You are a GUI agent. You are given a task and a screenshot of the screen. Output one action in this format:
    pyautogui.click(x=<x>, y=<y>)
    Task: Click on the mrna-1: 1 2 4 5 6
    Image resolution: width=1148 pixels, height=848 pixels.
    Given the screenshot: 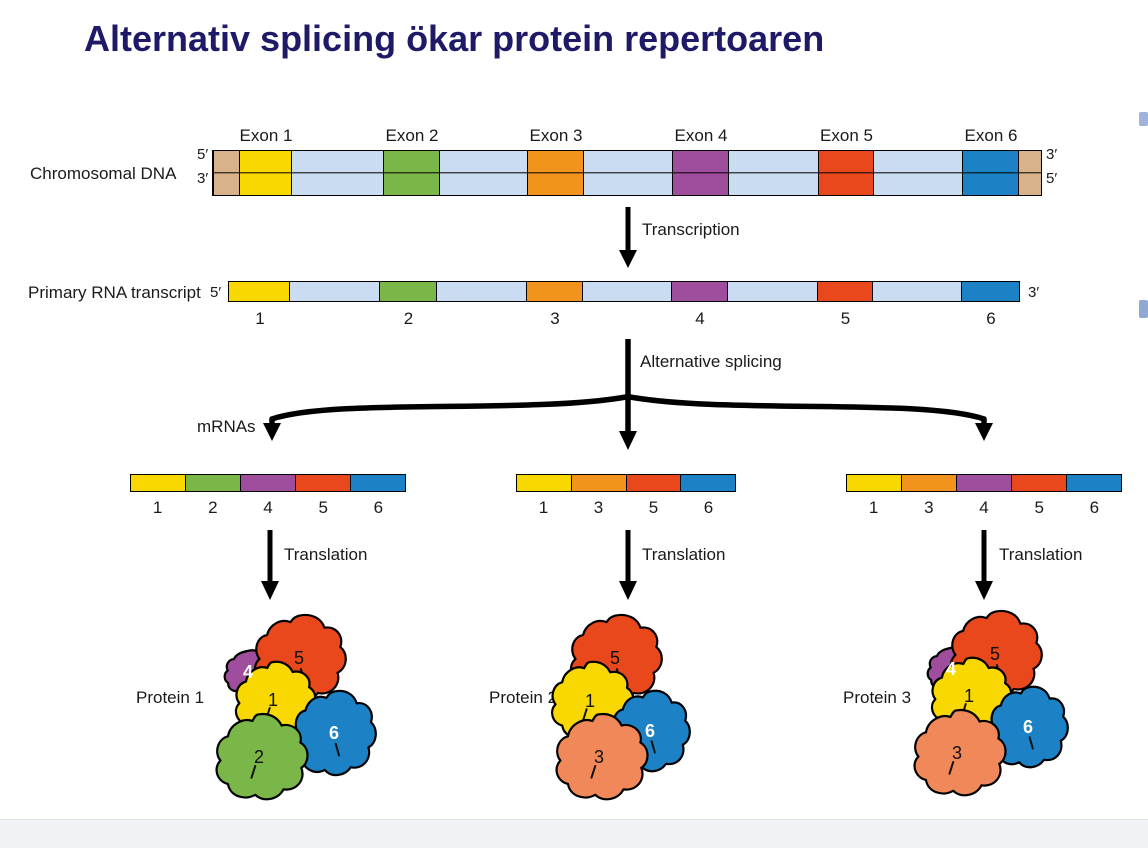 What is the action you would take?
    pyautogui.click(x=268, y=496)
    